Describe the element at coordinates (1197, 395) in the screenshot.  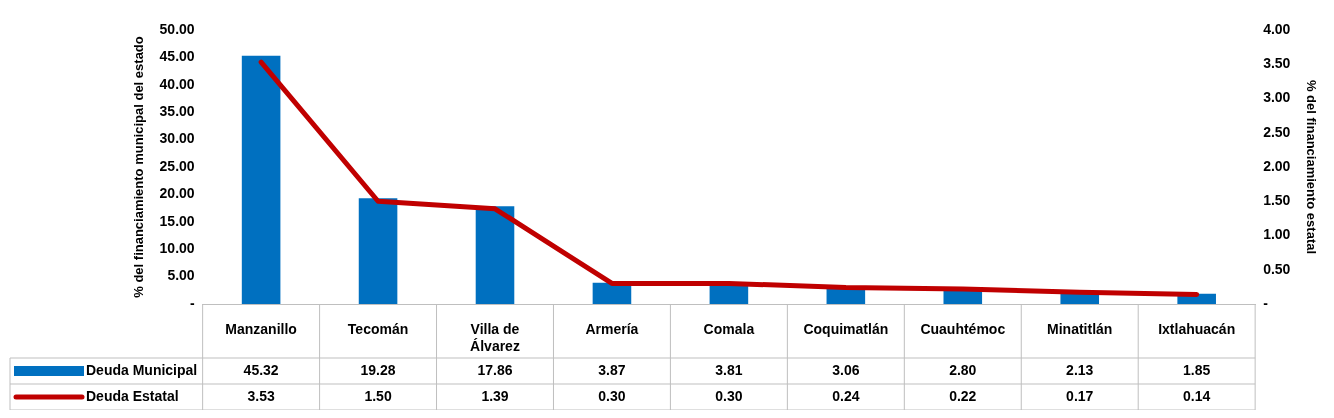
I see `data-label: 0.14` at that location.